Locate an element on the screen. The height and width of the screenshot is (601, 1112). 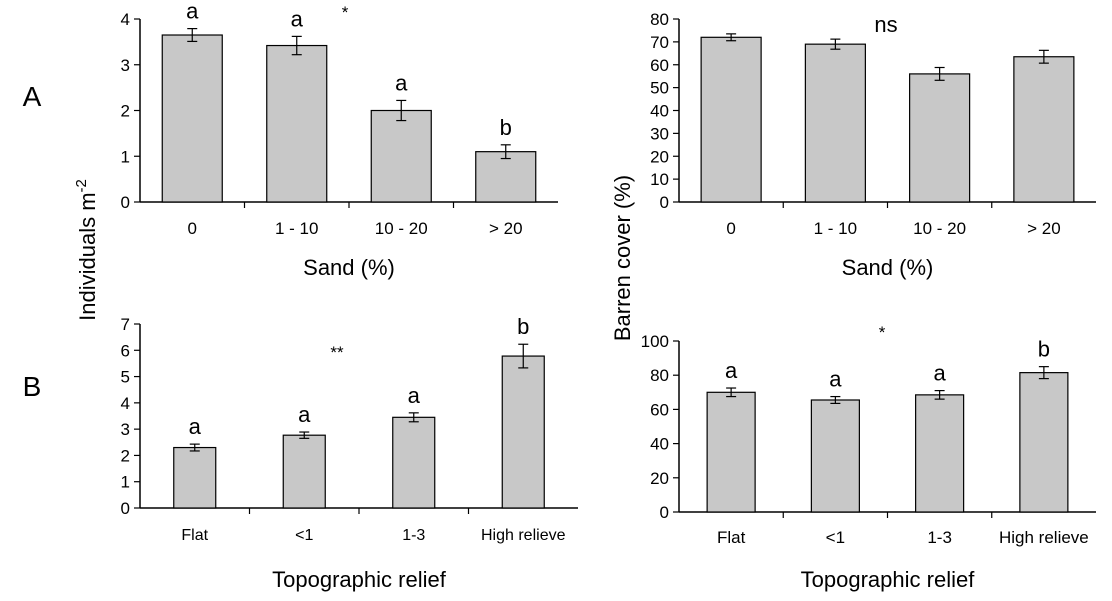
significance-marker: ** is located at coordinates (337, 352).